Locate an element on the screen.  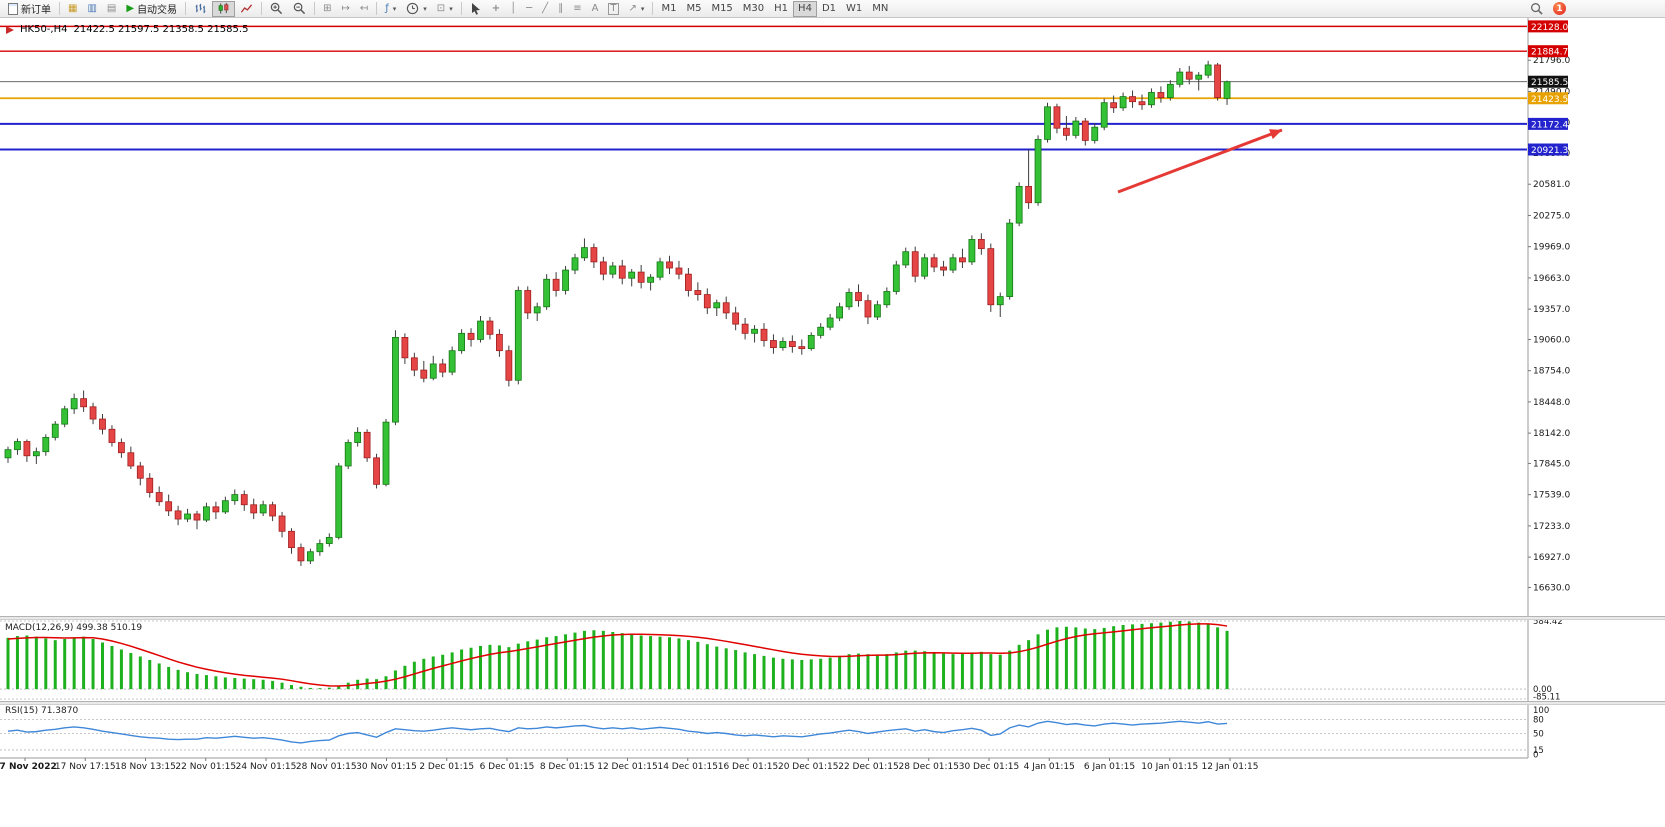
rsi-panel-divider is located at coordinates (832, 703).